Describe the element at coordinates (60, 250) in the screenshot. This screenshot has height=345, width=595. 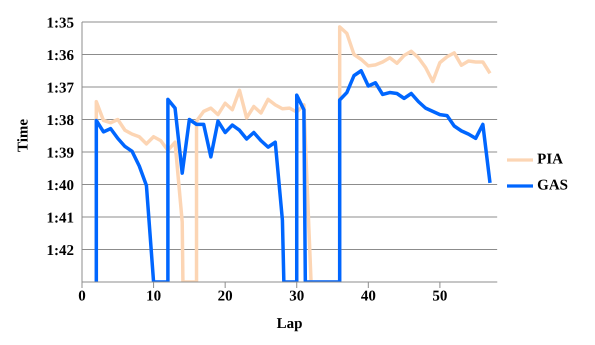
I see `y-tick-label: 1:42` at that location.